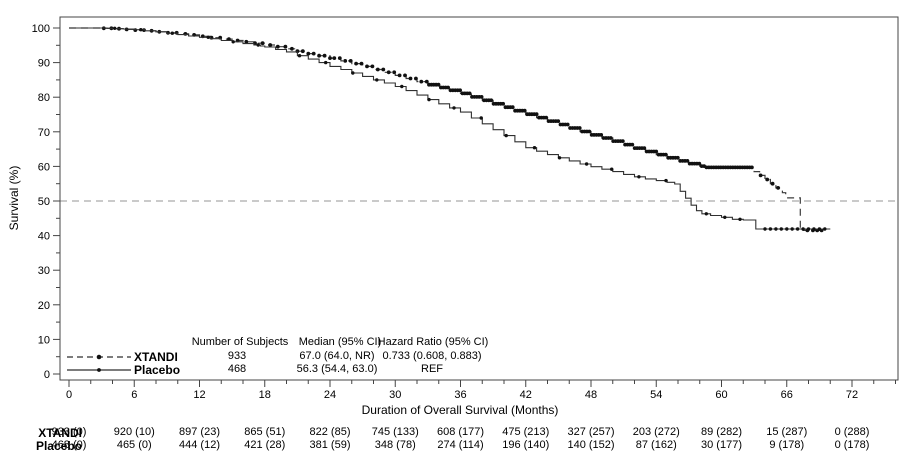 Image resolution: width=915 pixels, height=463 pixels. Describe the element at coordinates (337, 369) in the screenshot. I see `legend-placebo-median: 56.3 (54.4, 63.0)` at that location.